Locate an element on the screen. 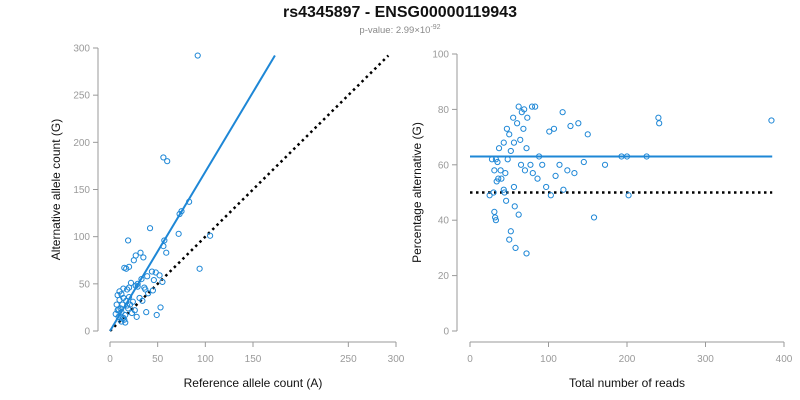  left-y-tick-label: 100 is located at coordinates (81, 237).